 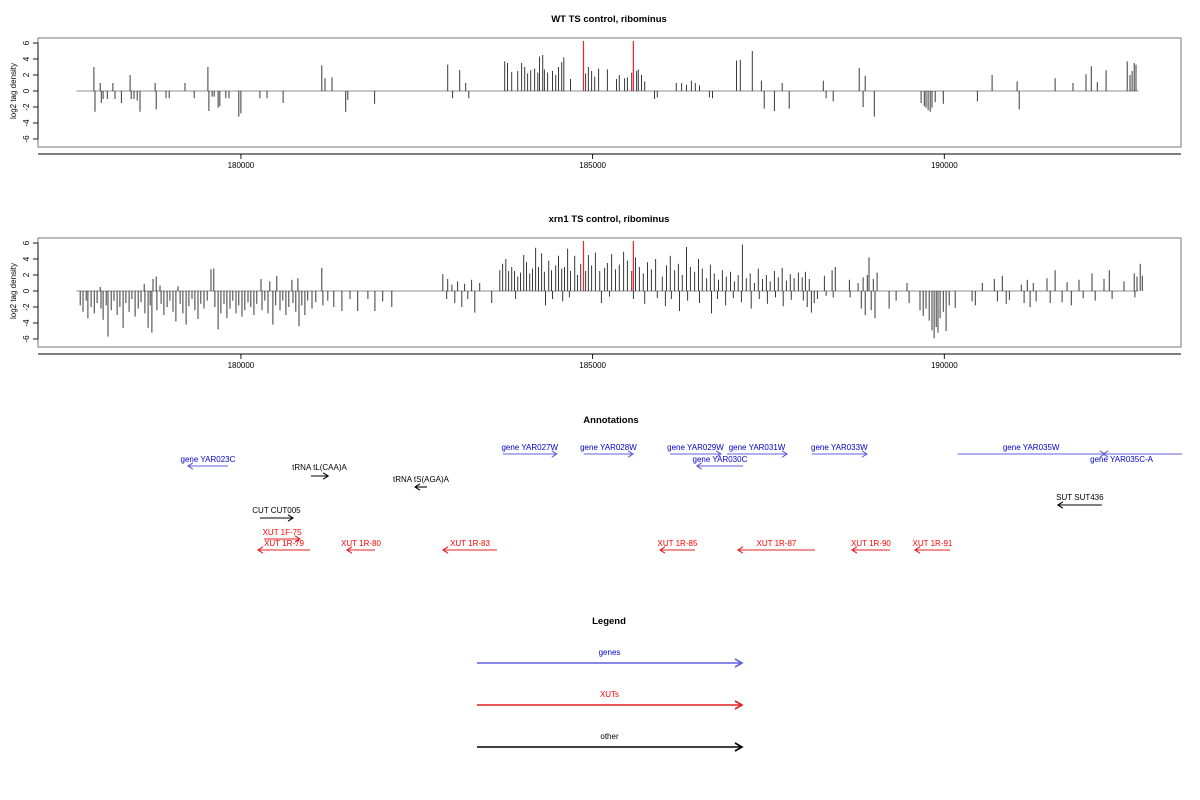 What do you see at coordinates (1080, 497) in the screenshot?
I see `feature-label: SUT SUT436` at bounding box center [1080, 497].